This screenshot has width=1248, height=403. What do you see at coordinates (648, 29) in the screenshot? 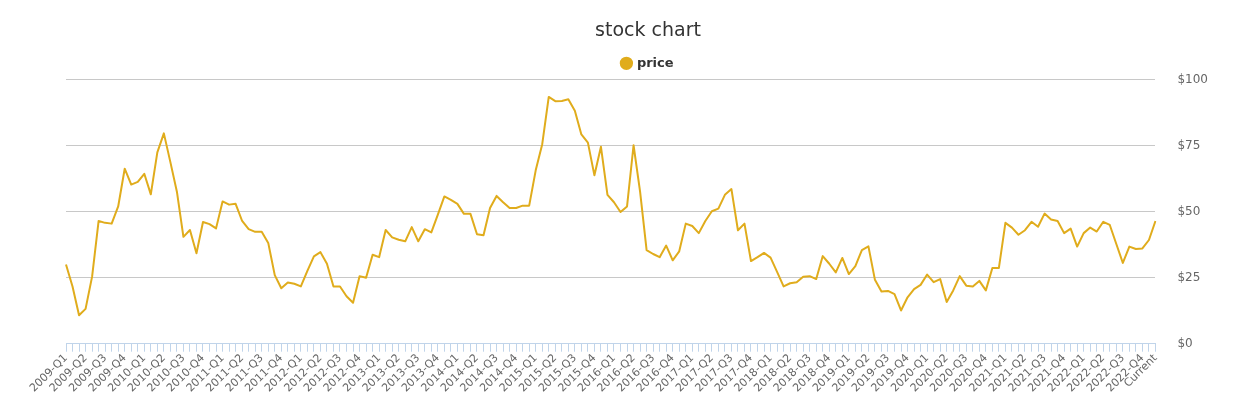
I see `chart-title: stock chart` at bounding box center [648, 29].